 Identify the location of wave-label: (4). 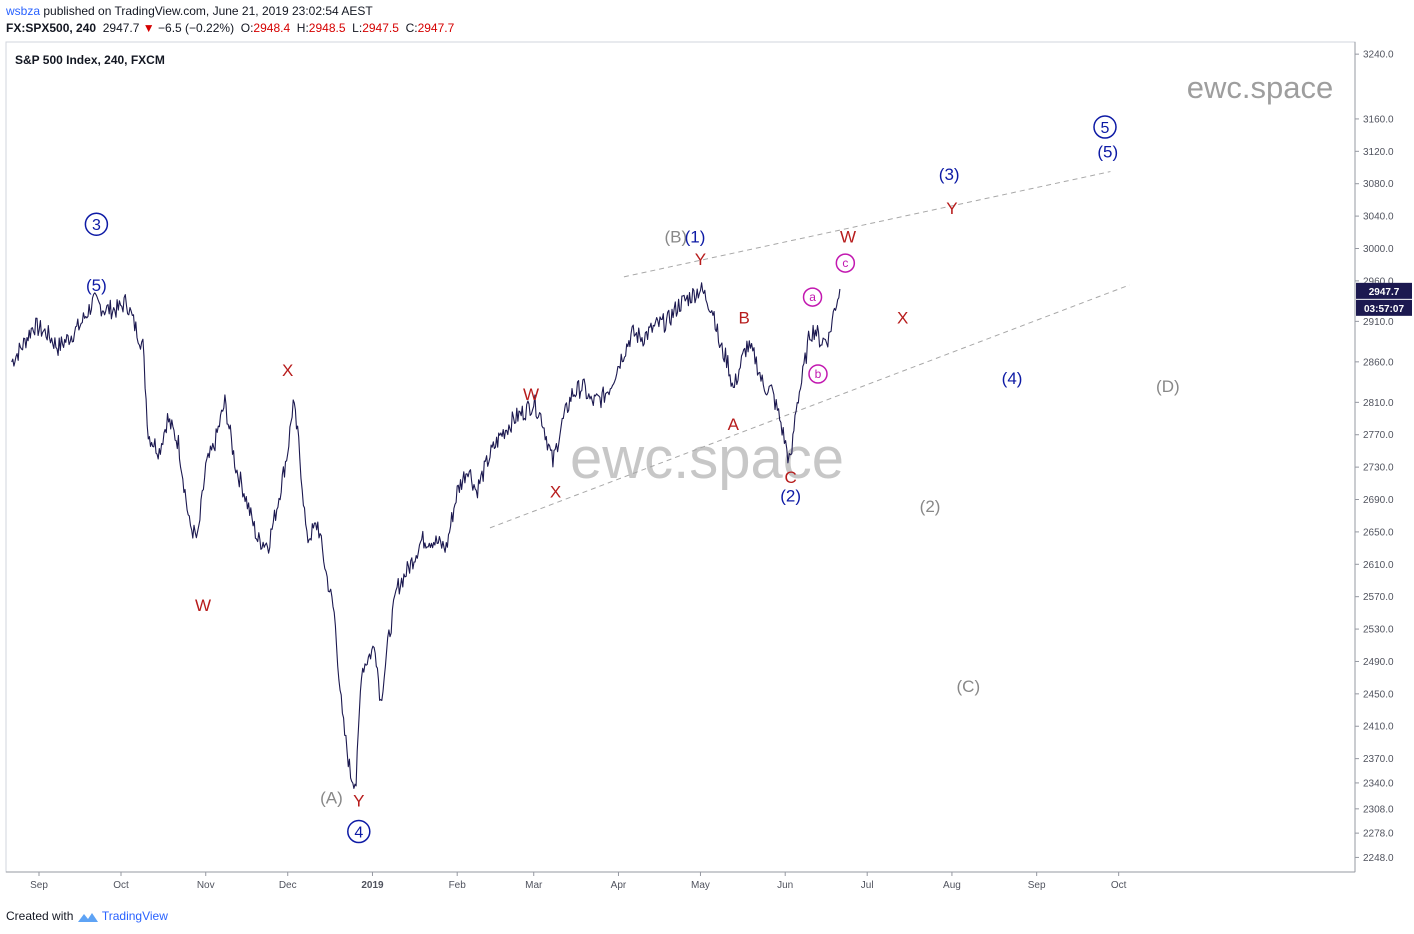
(1012, 378).